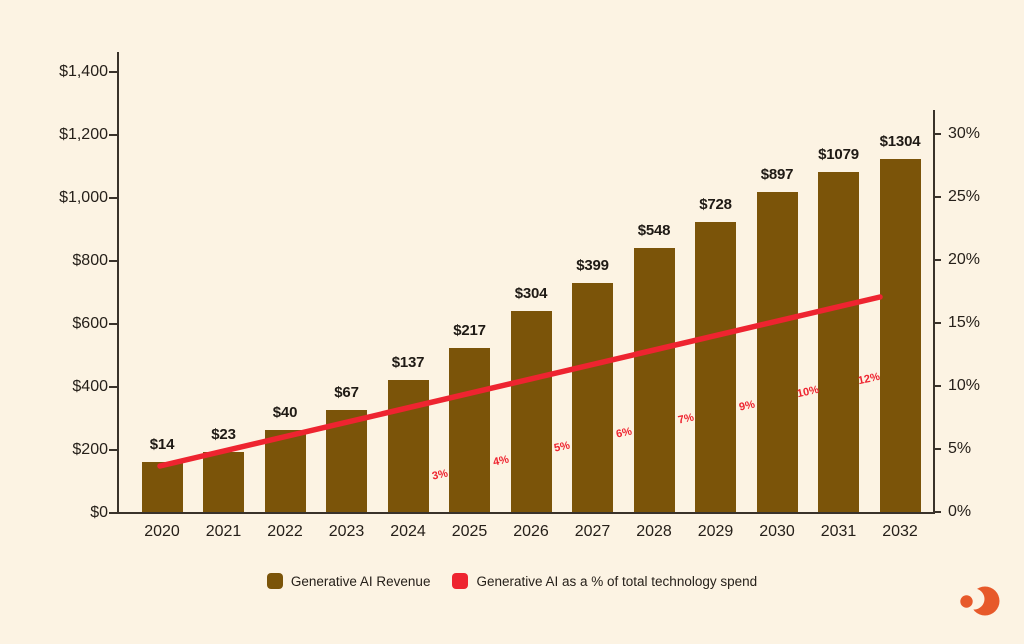  Describe the element at coordinates (90, 260) in the screenshot. I see `left-axis-tick-label: $800` at that location.